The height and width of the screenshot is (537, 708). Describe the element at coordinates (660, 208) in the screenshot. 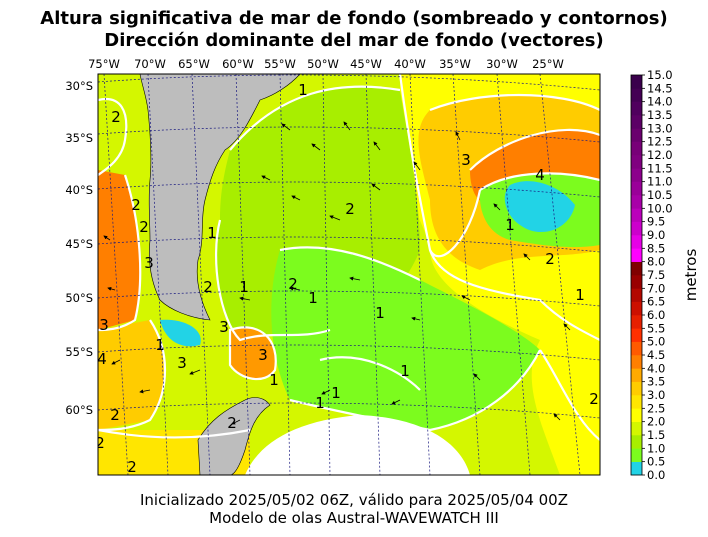

I see `colorbar-tick-label: 10.0` at that location.